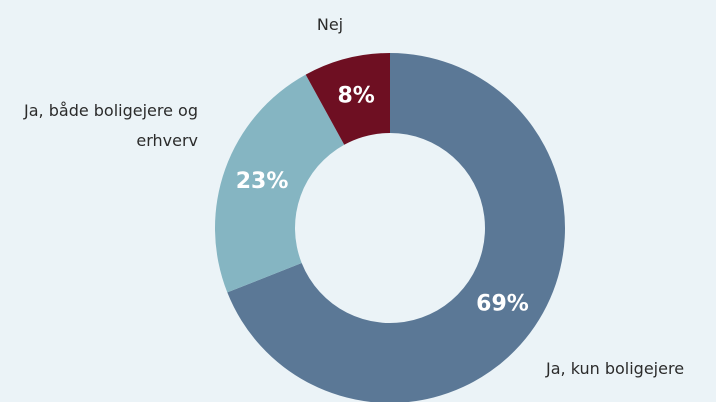  I want to click on value-label: 8%, so click(355, 95).